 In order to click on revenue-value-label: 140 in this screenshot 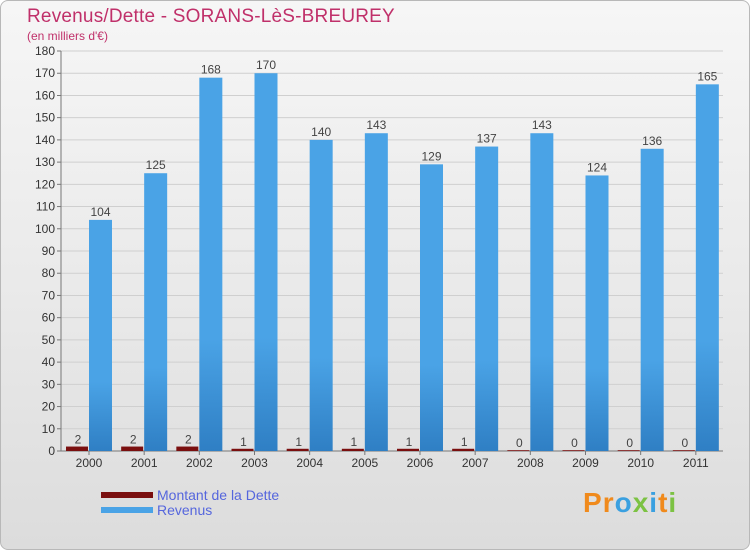, I will do `click(321, 132)`.